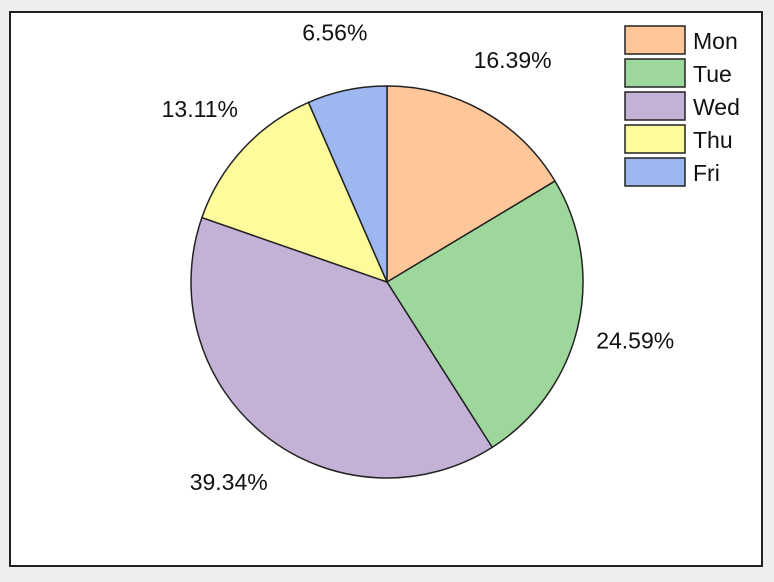  I want to click on legend-swatch-mon, so click(655, 40).